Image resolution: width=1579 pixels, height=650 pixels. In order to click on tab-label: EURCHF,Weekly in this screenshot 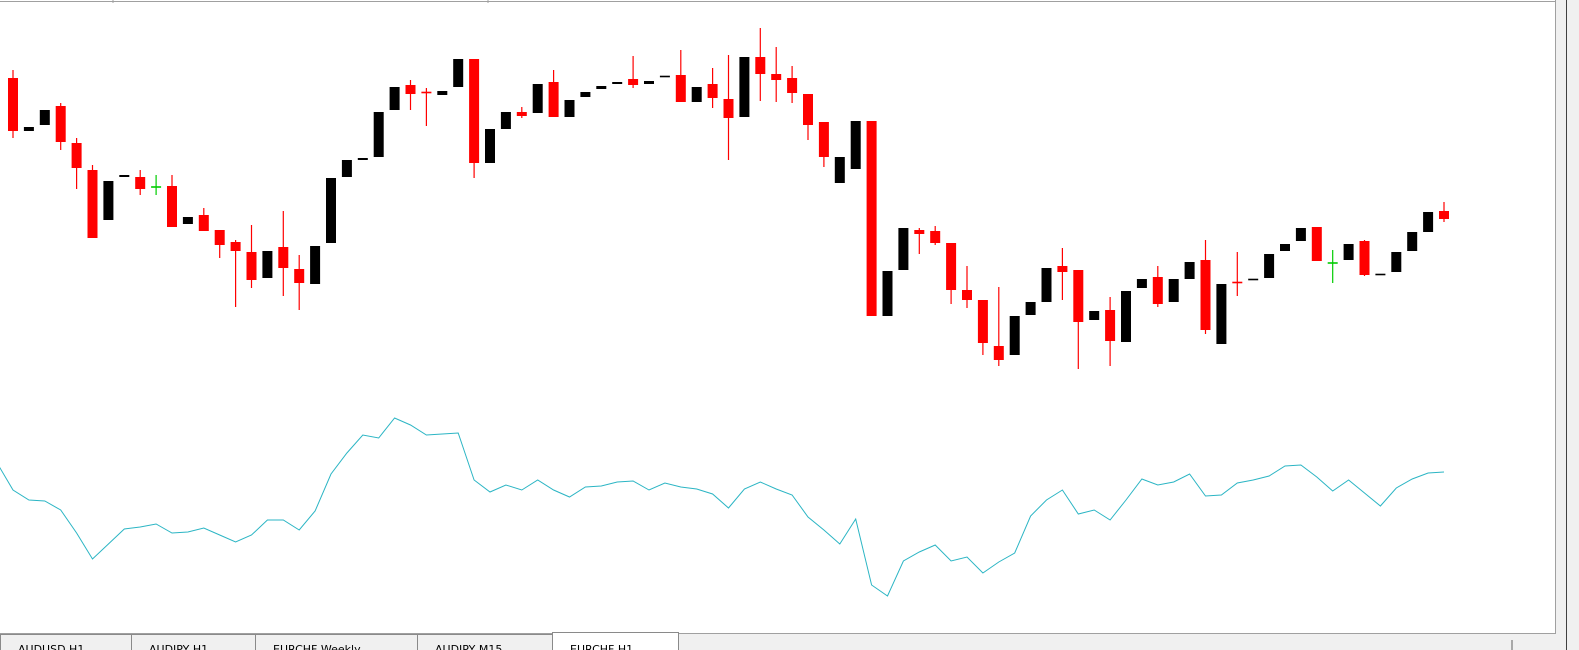, I will do `click(317, 646)`.